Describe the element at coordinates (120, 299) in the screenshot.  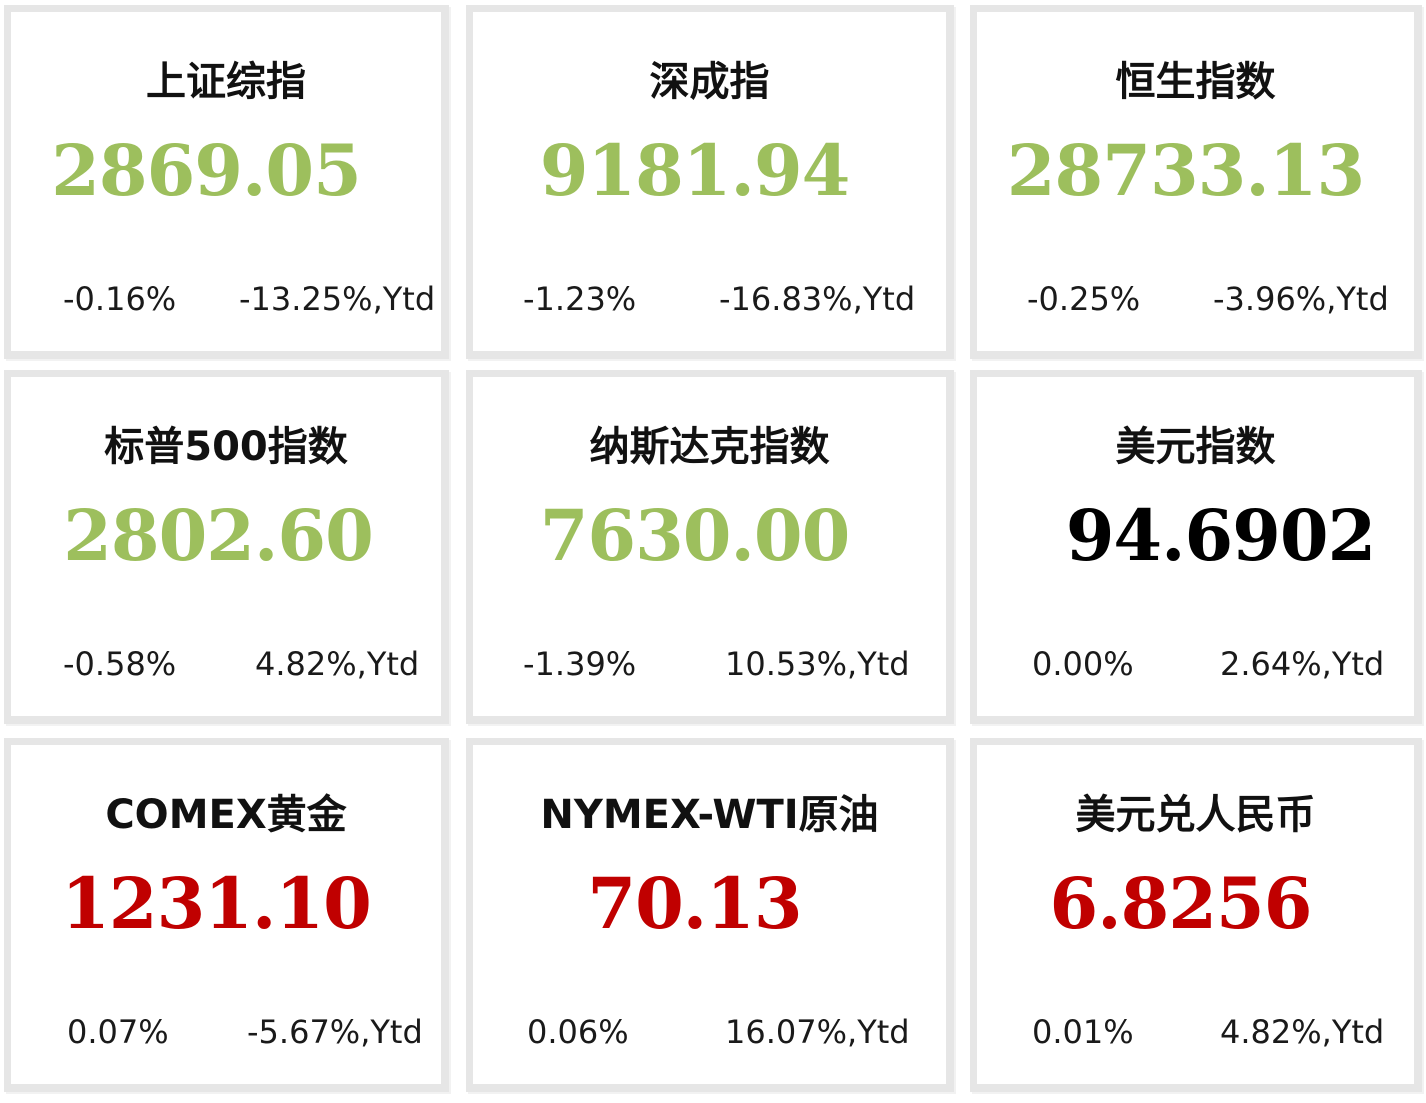
I see `card-daily-change: -0.16%` at that location.